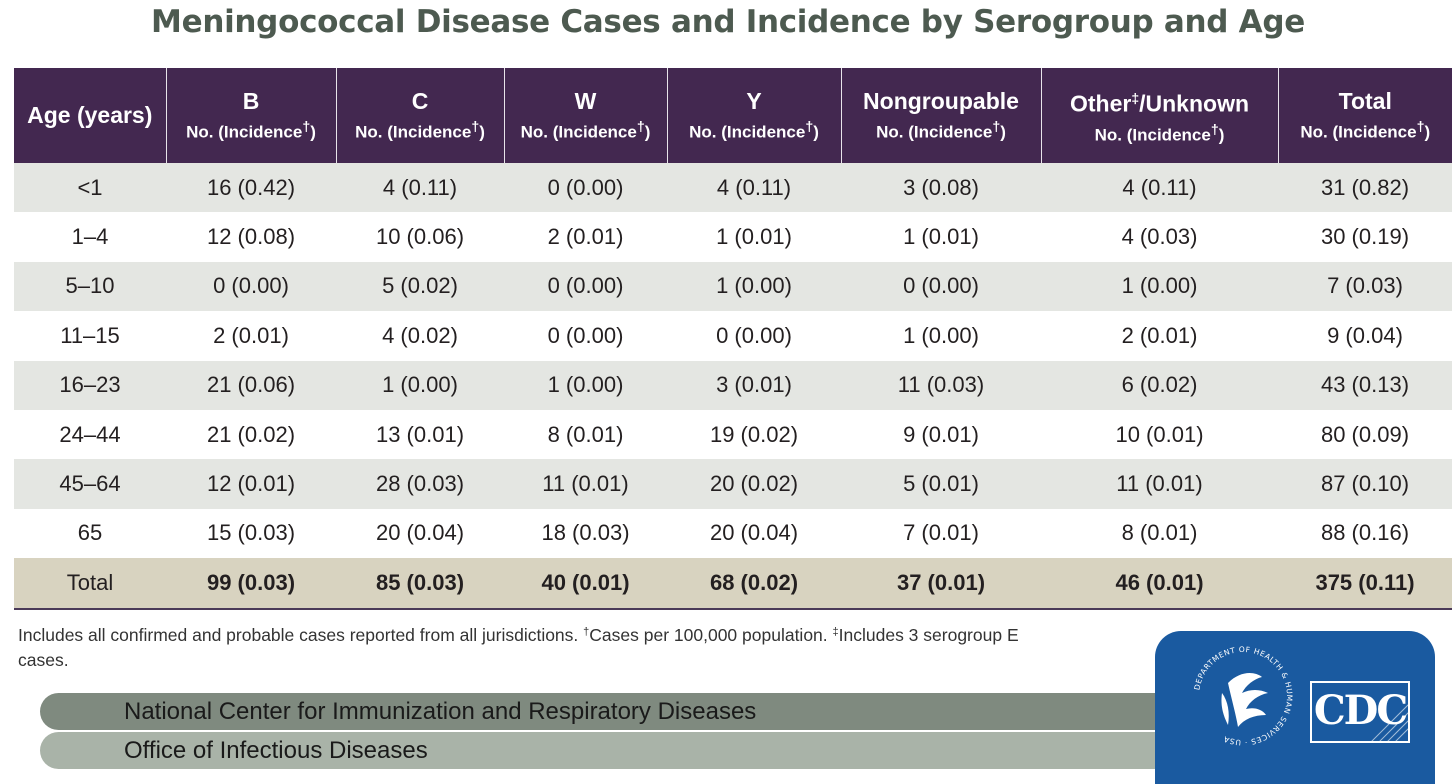 The height and width of the screenshot is (784, 1456). Describe the element at coordinates (1364, 115) in the screenshot. I see `column-header-total: Total No. (Incidence†)` at that location.